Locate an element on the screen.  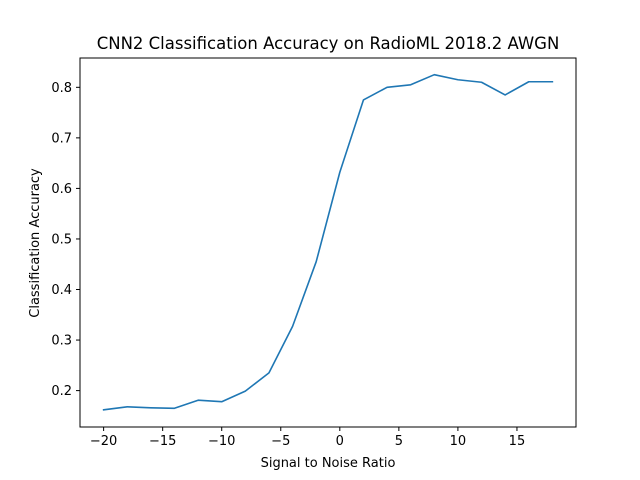
x-tick-label: 10 is located at coordinates (458, 441).